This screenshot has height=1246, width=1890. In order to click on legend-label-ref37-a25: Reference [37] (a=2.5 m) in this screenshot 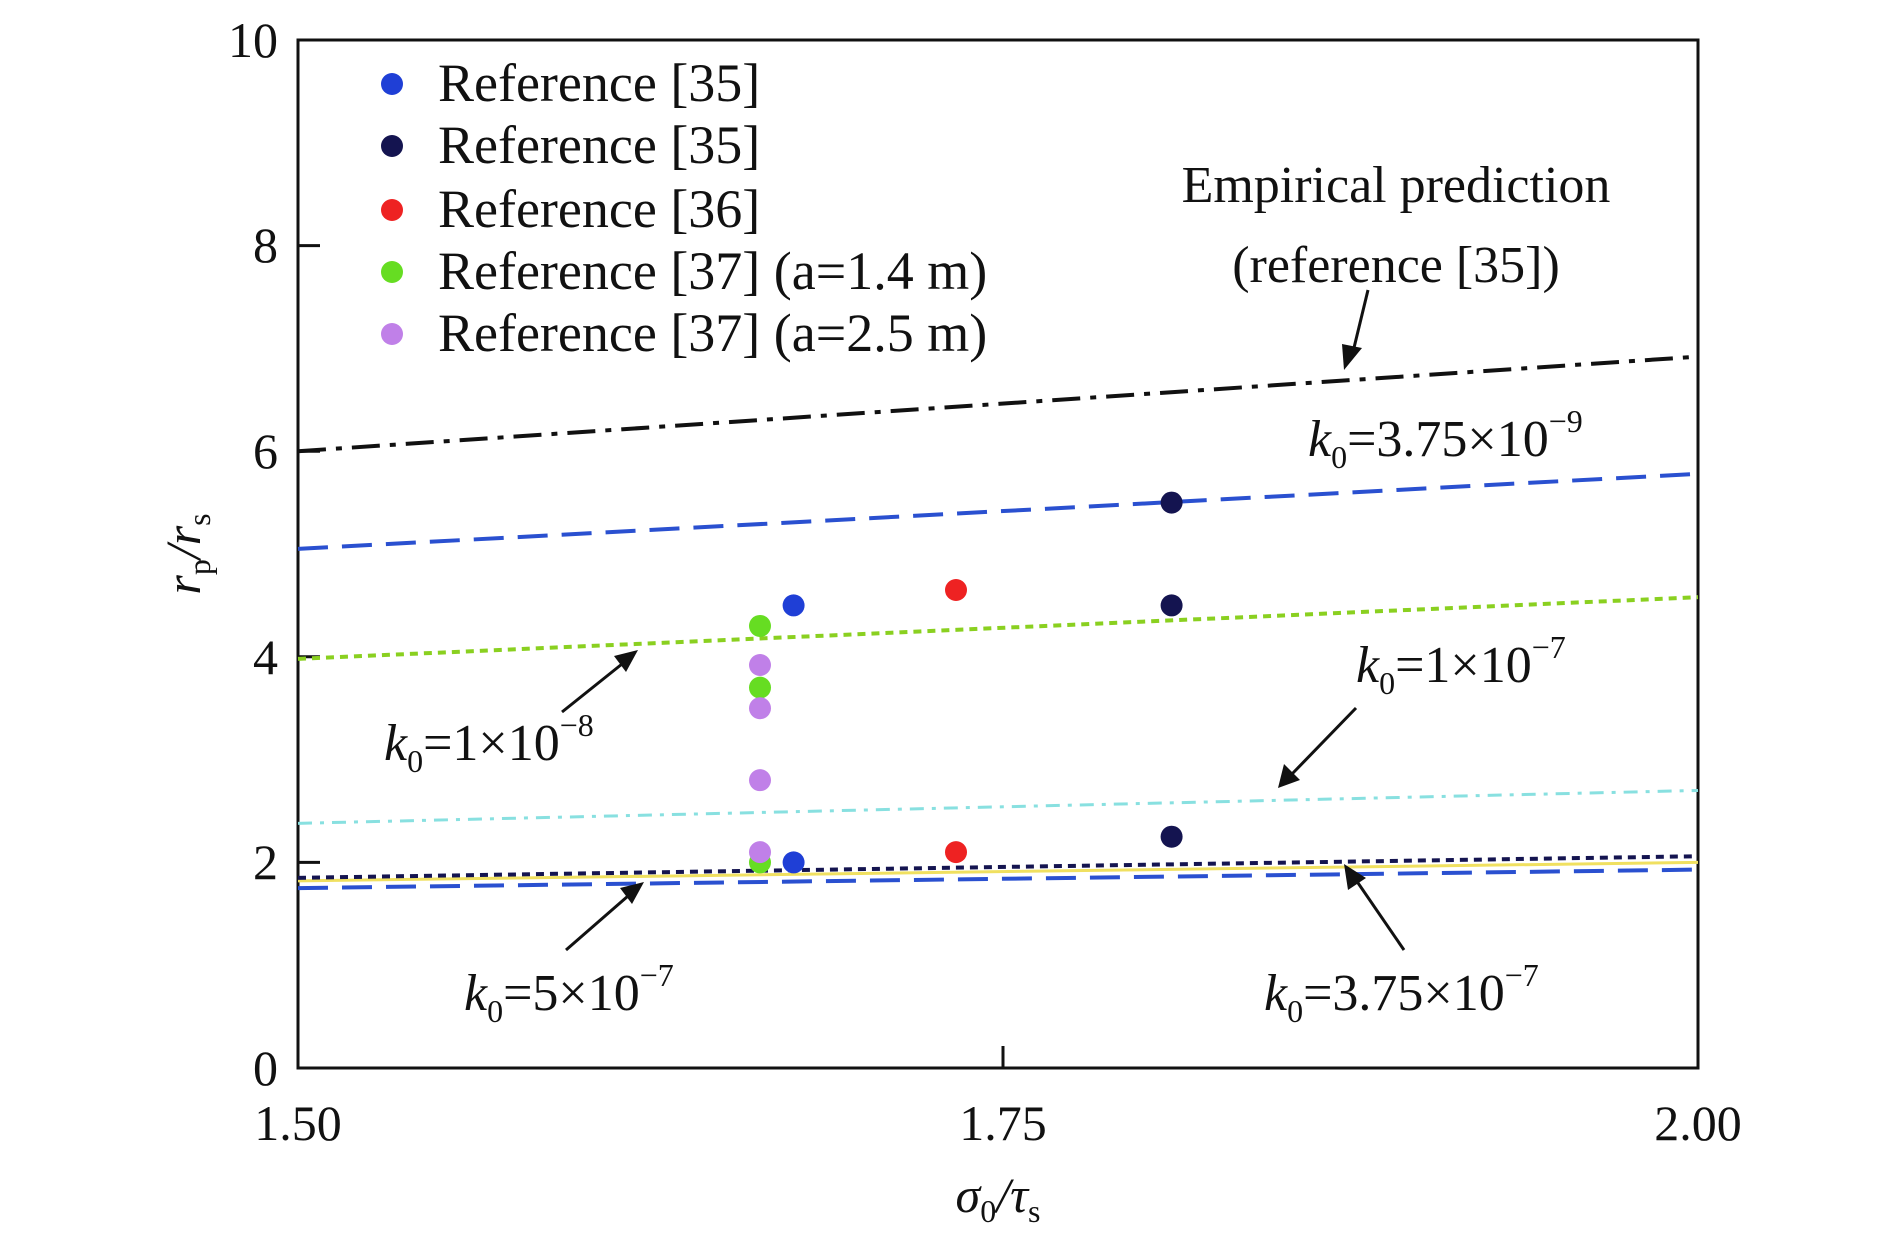, I will do `click(712, 333)`.